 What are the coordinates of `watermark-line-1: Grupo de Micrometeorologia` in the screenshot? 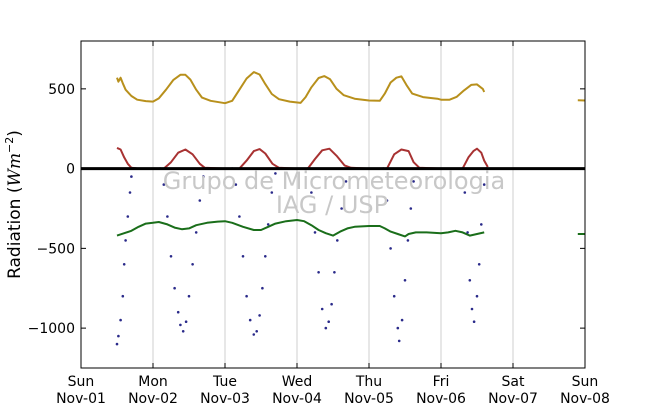 It's located at (334, 181).